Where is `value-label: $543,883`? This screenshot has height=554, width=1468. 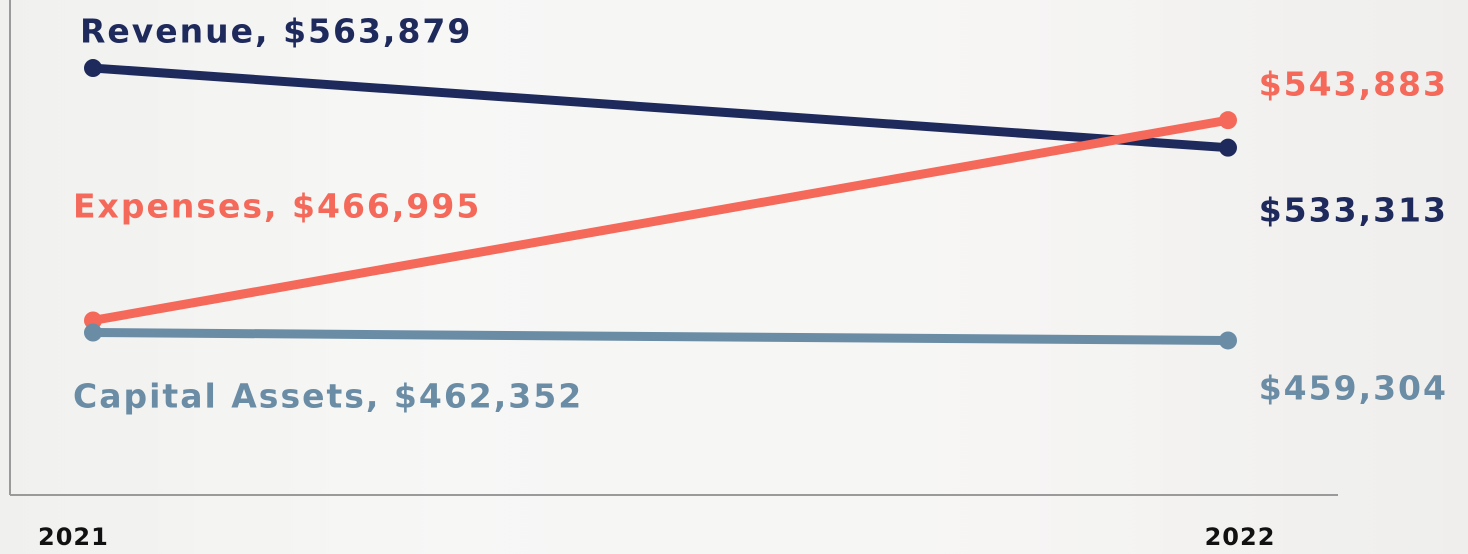
value-label: $543,883 is located at coordinates (1353, 84).